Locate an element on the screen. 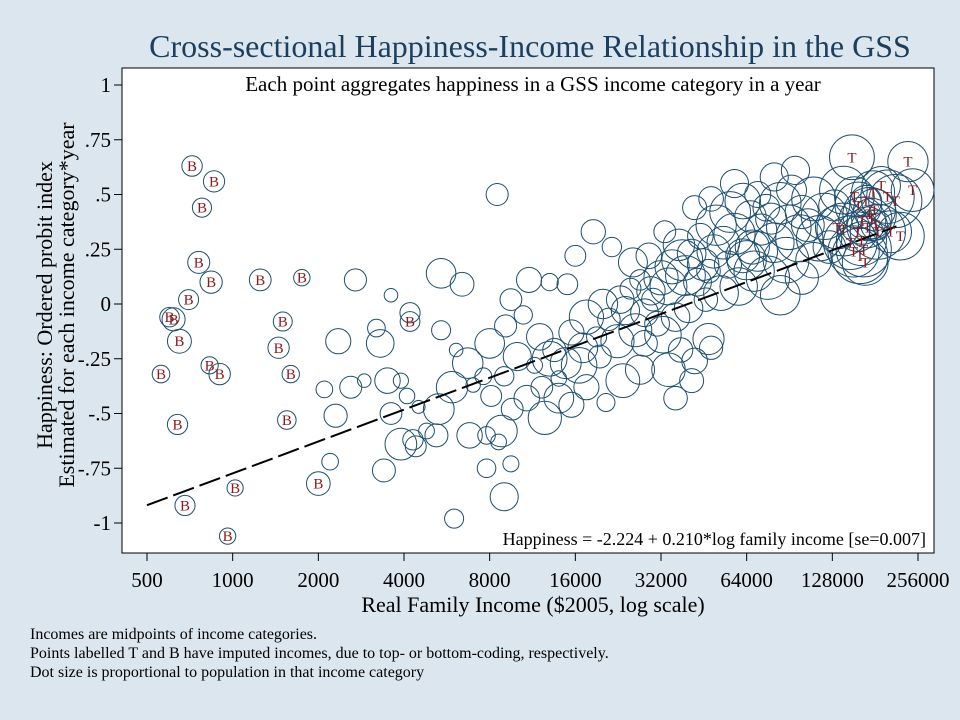 Image resolution: width=960 pixels, height=720 pixels. x-tick-label: 4000 is located at coordinates (404, 580).